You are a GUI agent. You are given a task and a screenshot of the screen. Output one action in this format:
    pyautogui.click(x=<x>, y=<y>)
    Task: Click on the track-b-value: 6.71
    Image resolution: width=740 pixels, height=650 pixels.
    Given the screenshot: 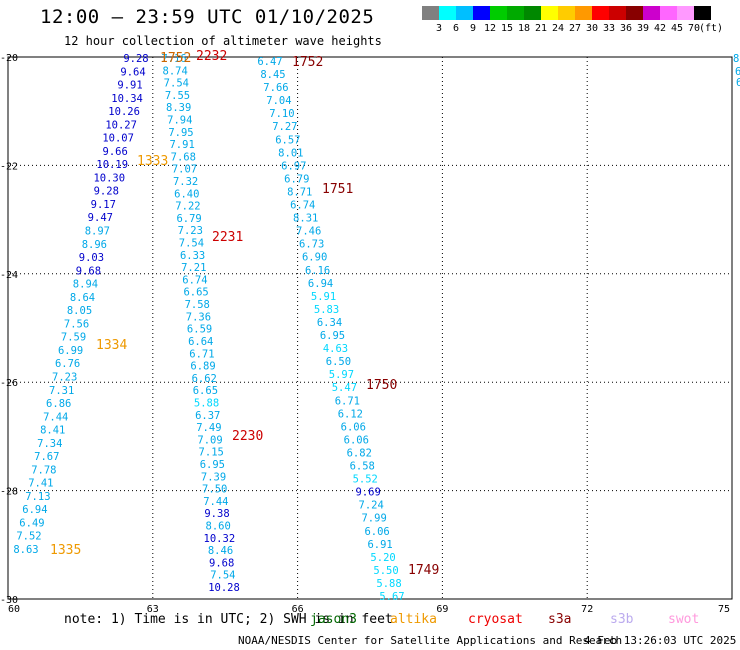 What is the action you would take?
    pyautogui.click(x=201, y=354)
    